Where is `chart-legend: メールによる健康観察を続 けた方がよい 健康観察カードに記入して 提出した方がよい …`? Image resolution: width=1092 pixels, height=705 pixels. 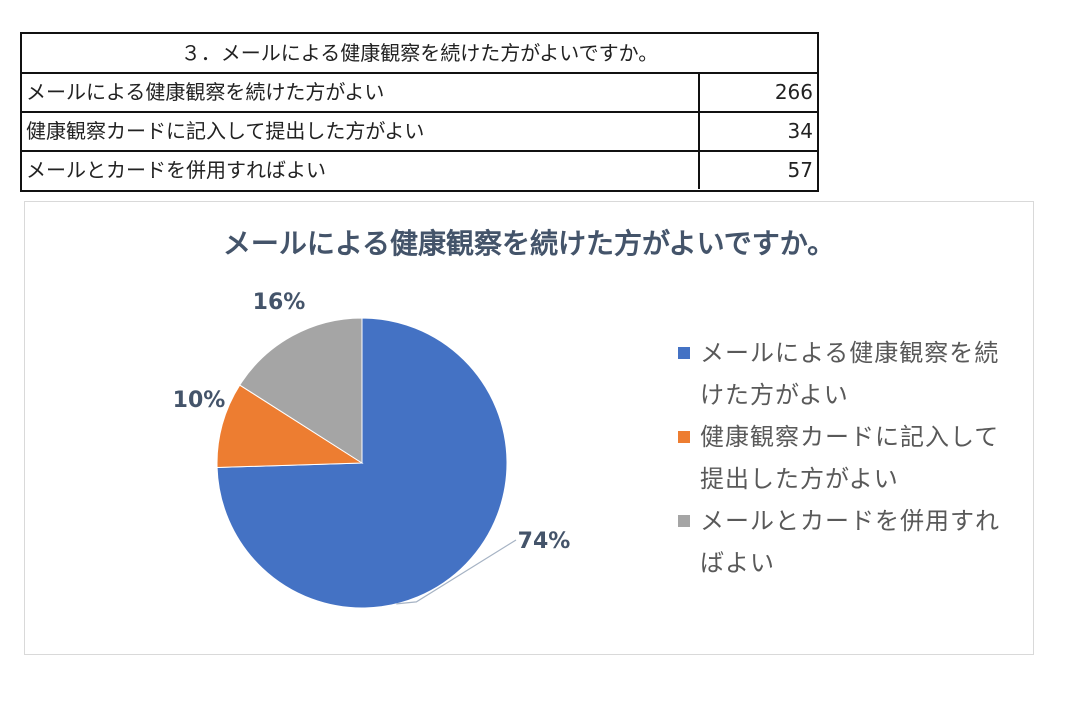 chart-legend: メールによる健康観察を続 けた方がよい 健康観察カードに記入して 提出した方がよい … is located at coordinates (848, 458).